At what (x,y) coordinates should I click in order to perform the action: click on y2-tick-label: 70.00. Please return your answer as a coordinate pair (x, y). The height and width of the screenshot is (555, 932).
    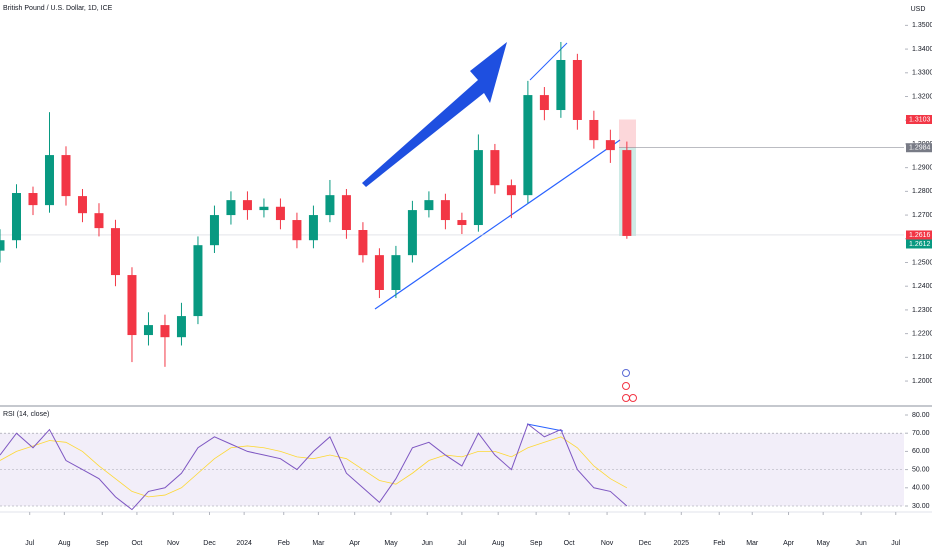
    Looking at the image, I should click on (921, 433).